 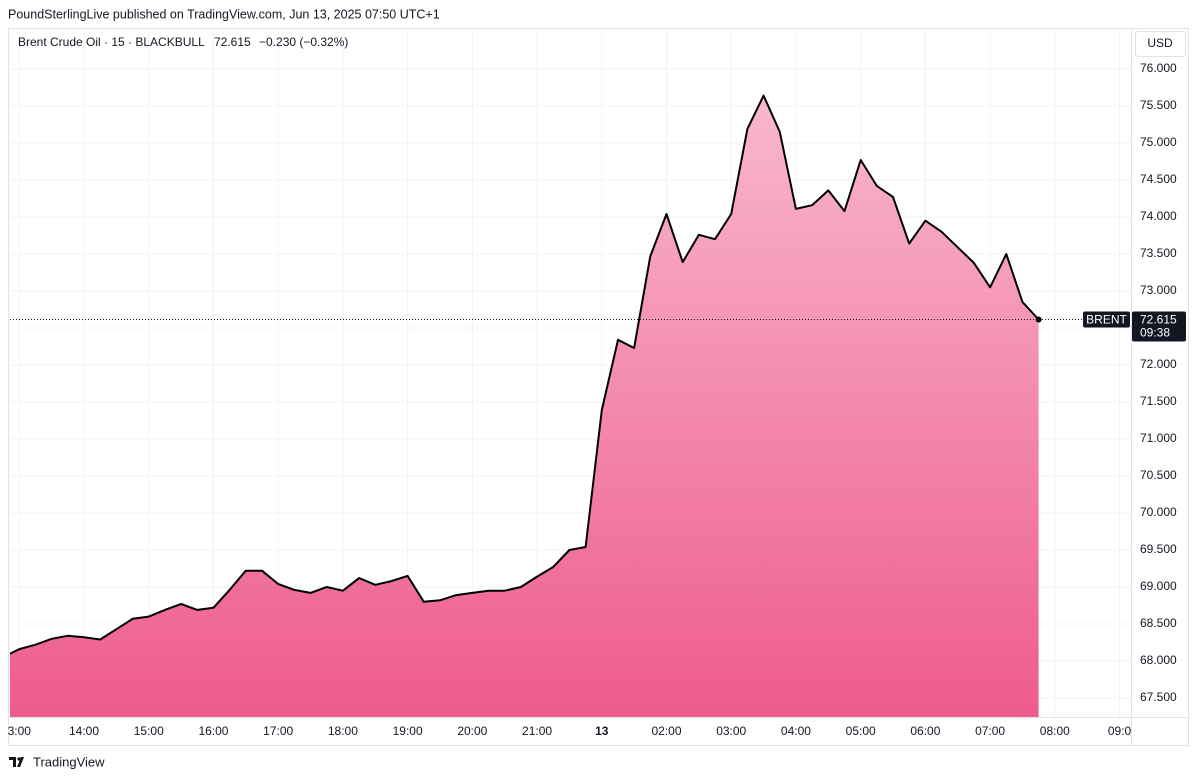 What do you see at coordinates (303, 42) in the screenshot?
I see `legend-change: −0.230 (−0.32%)` at bounding box center [303, 42].